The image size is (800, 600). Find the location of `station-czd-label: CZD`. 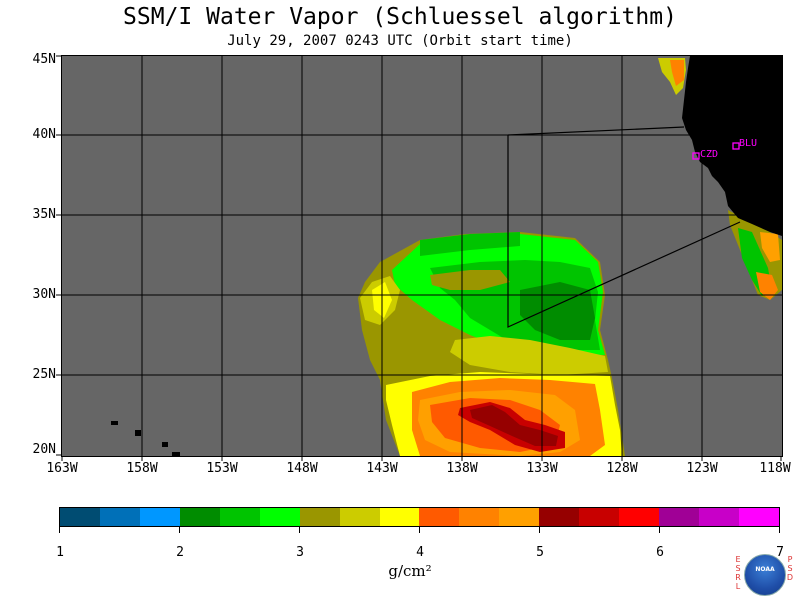

station-czd-label: CZD is located at coordinates (709, 154).